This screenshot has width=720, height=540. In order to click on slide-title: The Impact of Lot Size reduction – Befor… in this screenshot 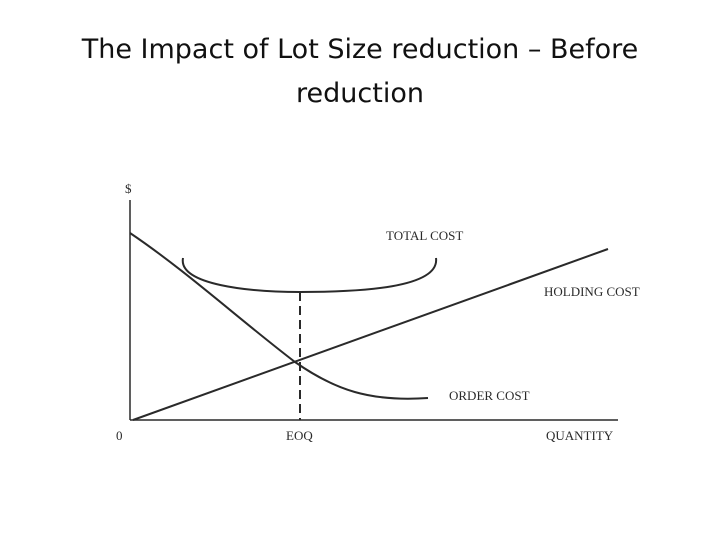, I will do `click(360, 71)`.